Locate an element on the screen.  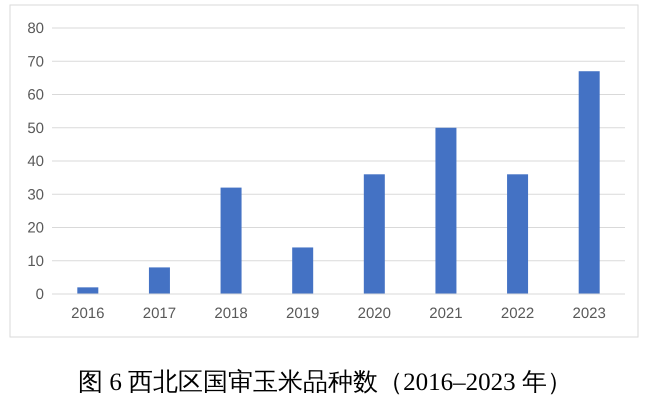
y-tick-label: 30 is located at coordinates (35, 195).